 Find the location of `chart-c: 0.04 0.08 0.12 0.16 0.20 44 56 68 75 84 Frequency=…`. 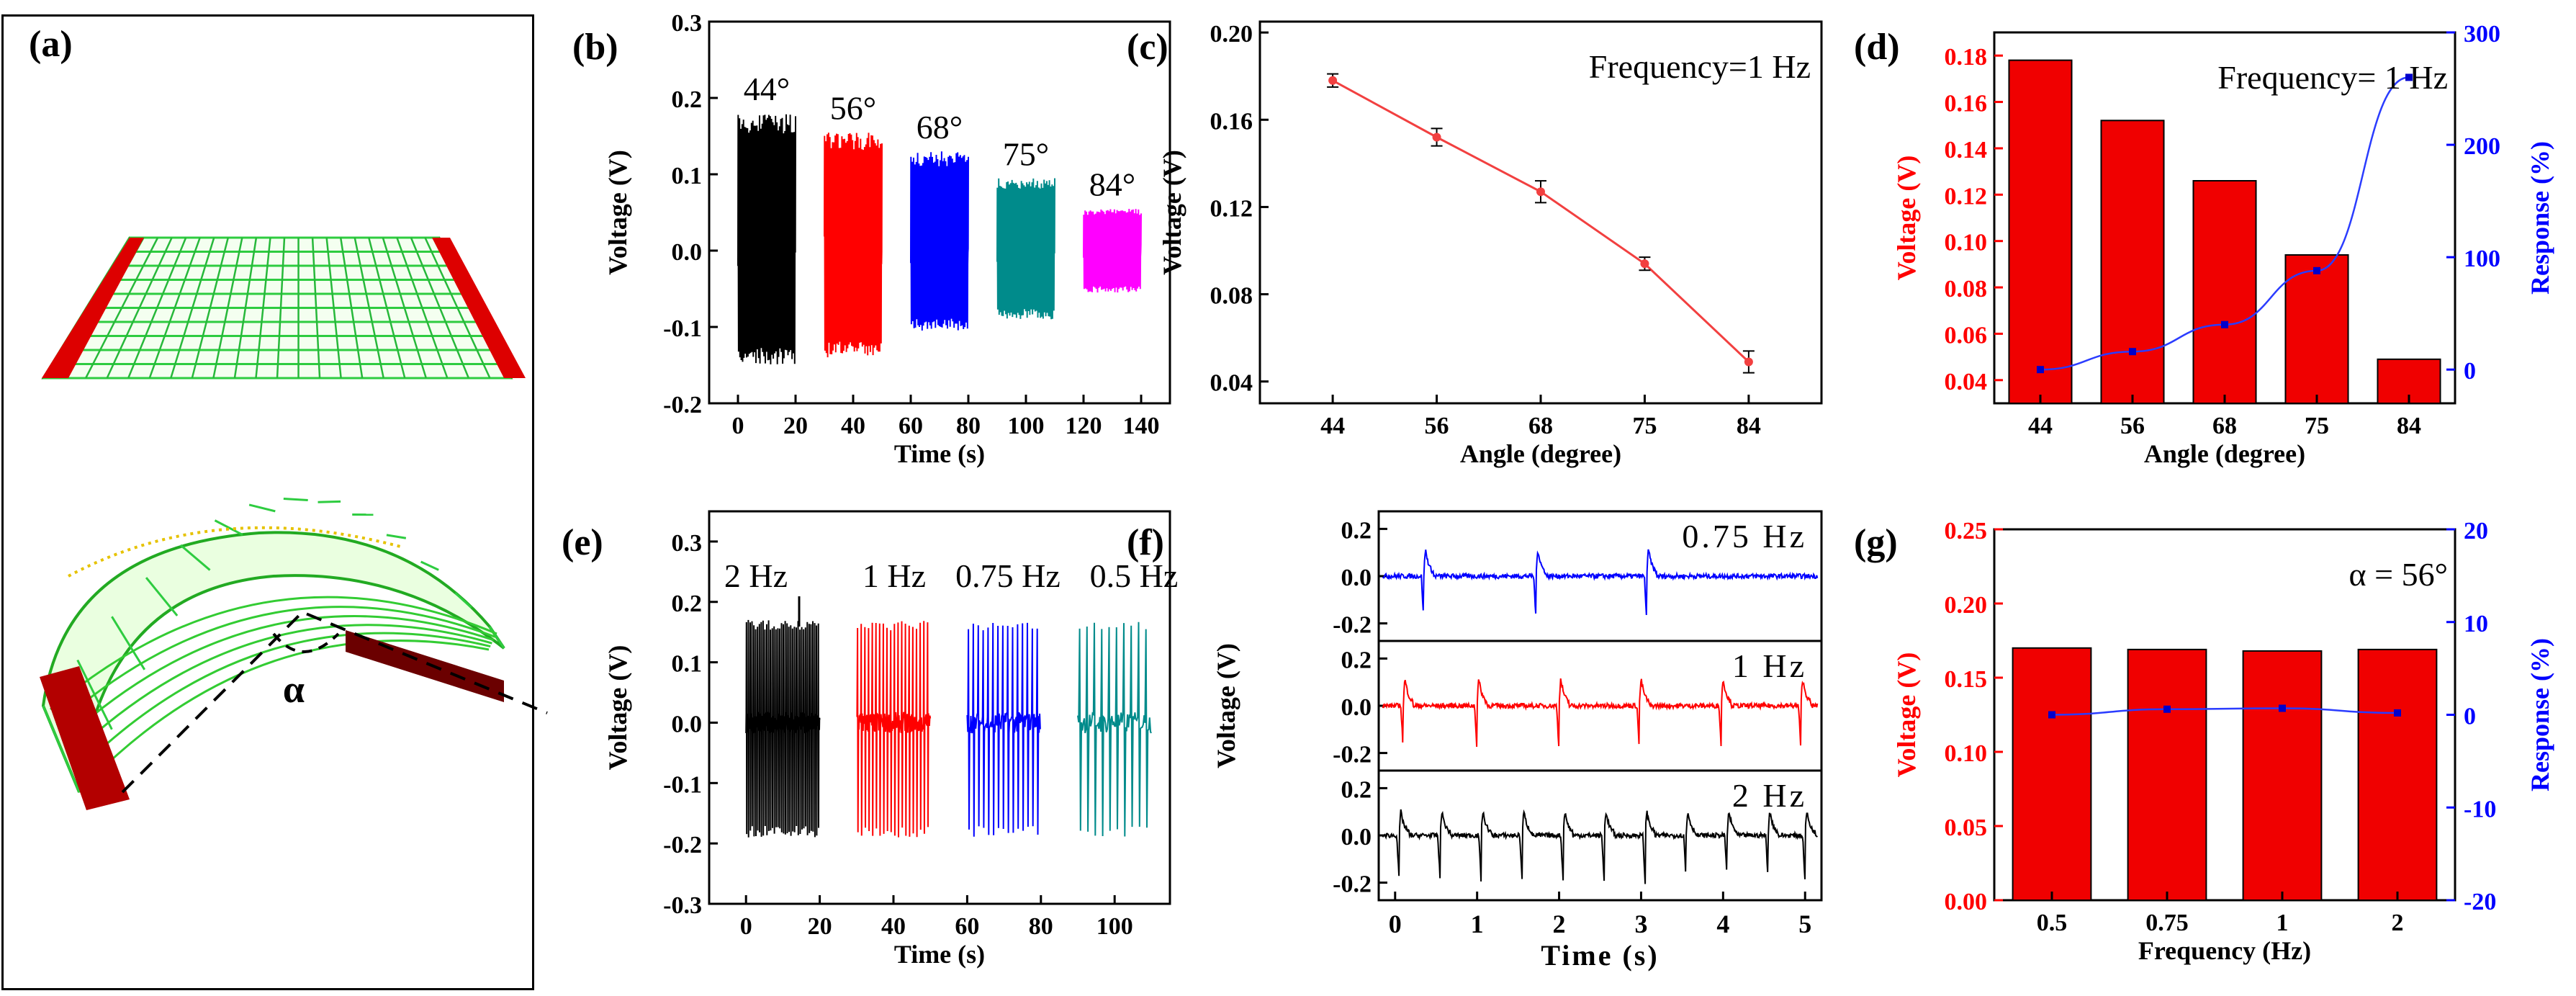

chart-c: 0.04 0.08 0.12 0.16 0.20 44 56 68 75 84 Frequency=… is located at coordinates (1490, 244).